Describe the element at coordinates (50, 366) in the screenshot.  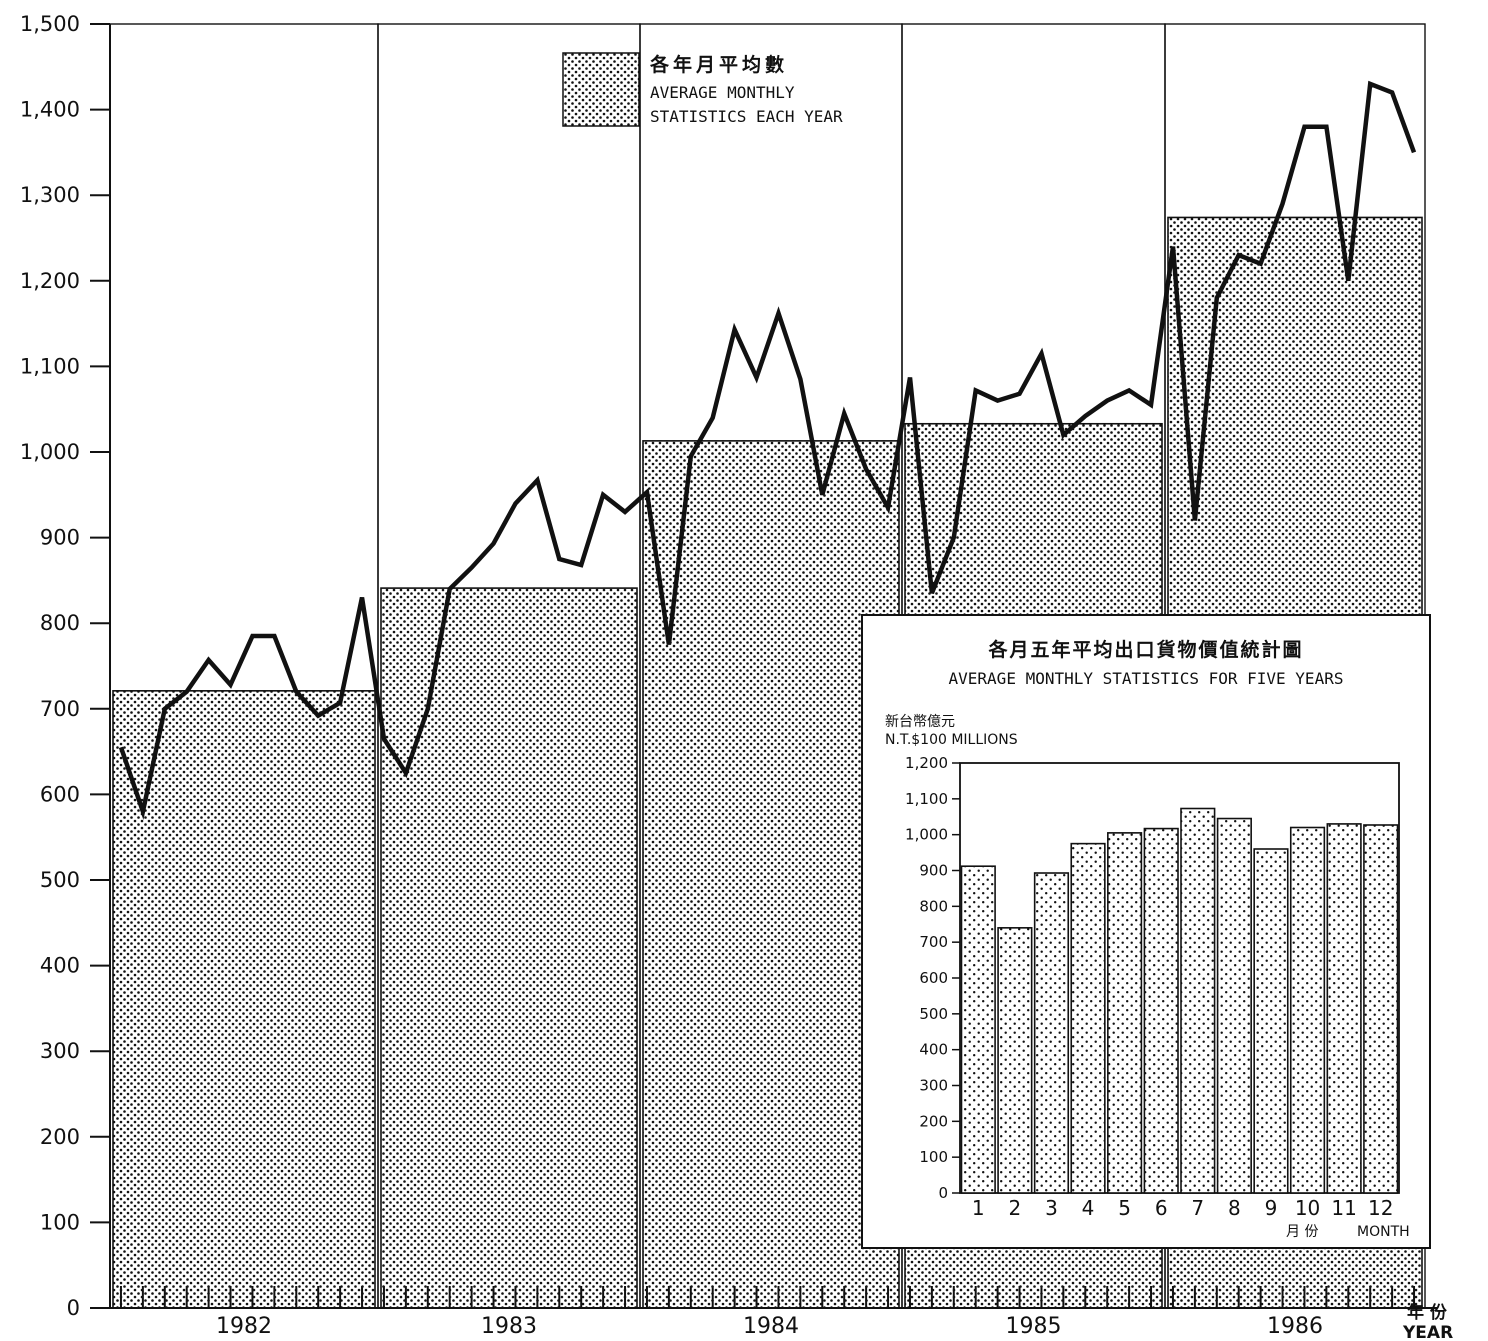
I see `y-tick-label: 1,100` at that location.